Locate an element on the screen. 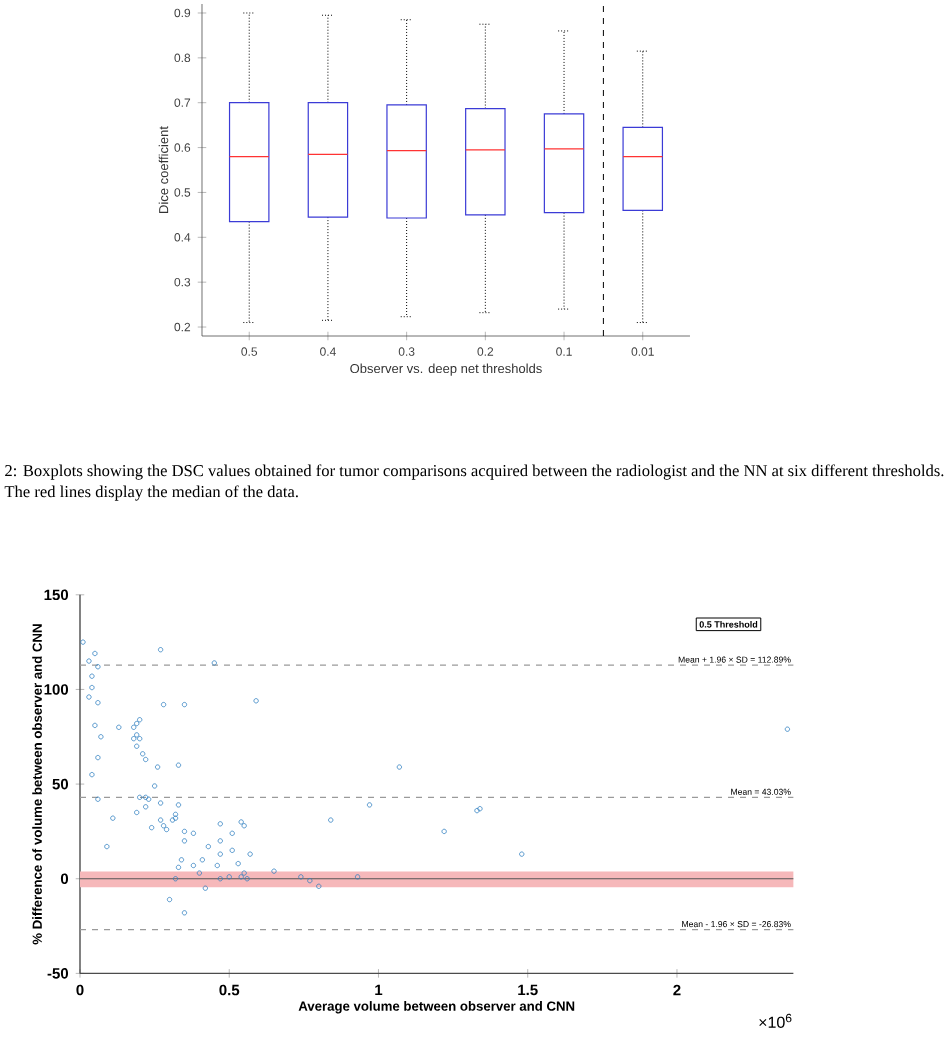 The width and height of the screenshot is (948, 1040). text: 2: Boxplots showing the DSC values obtained for tumor comparisons acquired between the radiologist and the NN at six different thresholds. The red lines display the median of the data. is located at coordinates (474, 482).